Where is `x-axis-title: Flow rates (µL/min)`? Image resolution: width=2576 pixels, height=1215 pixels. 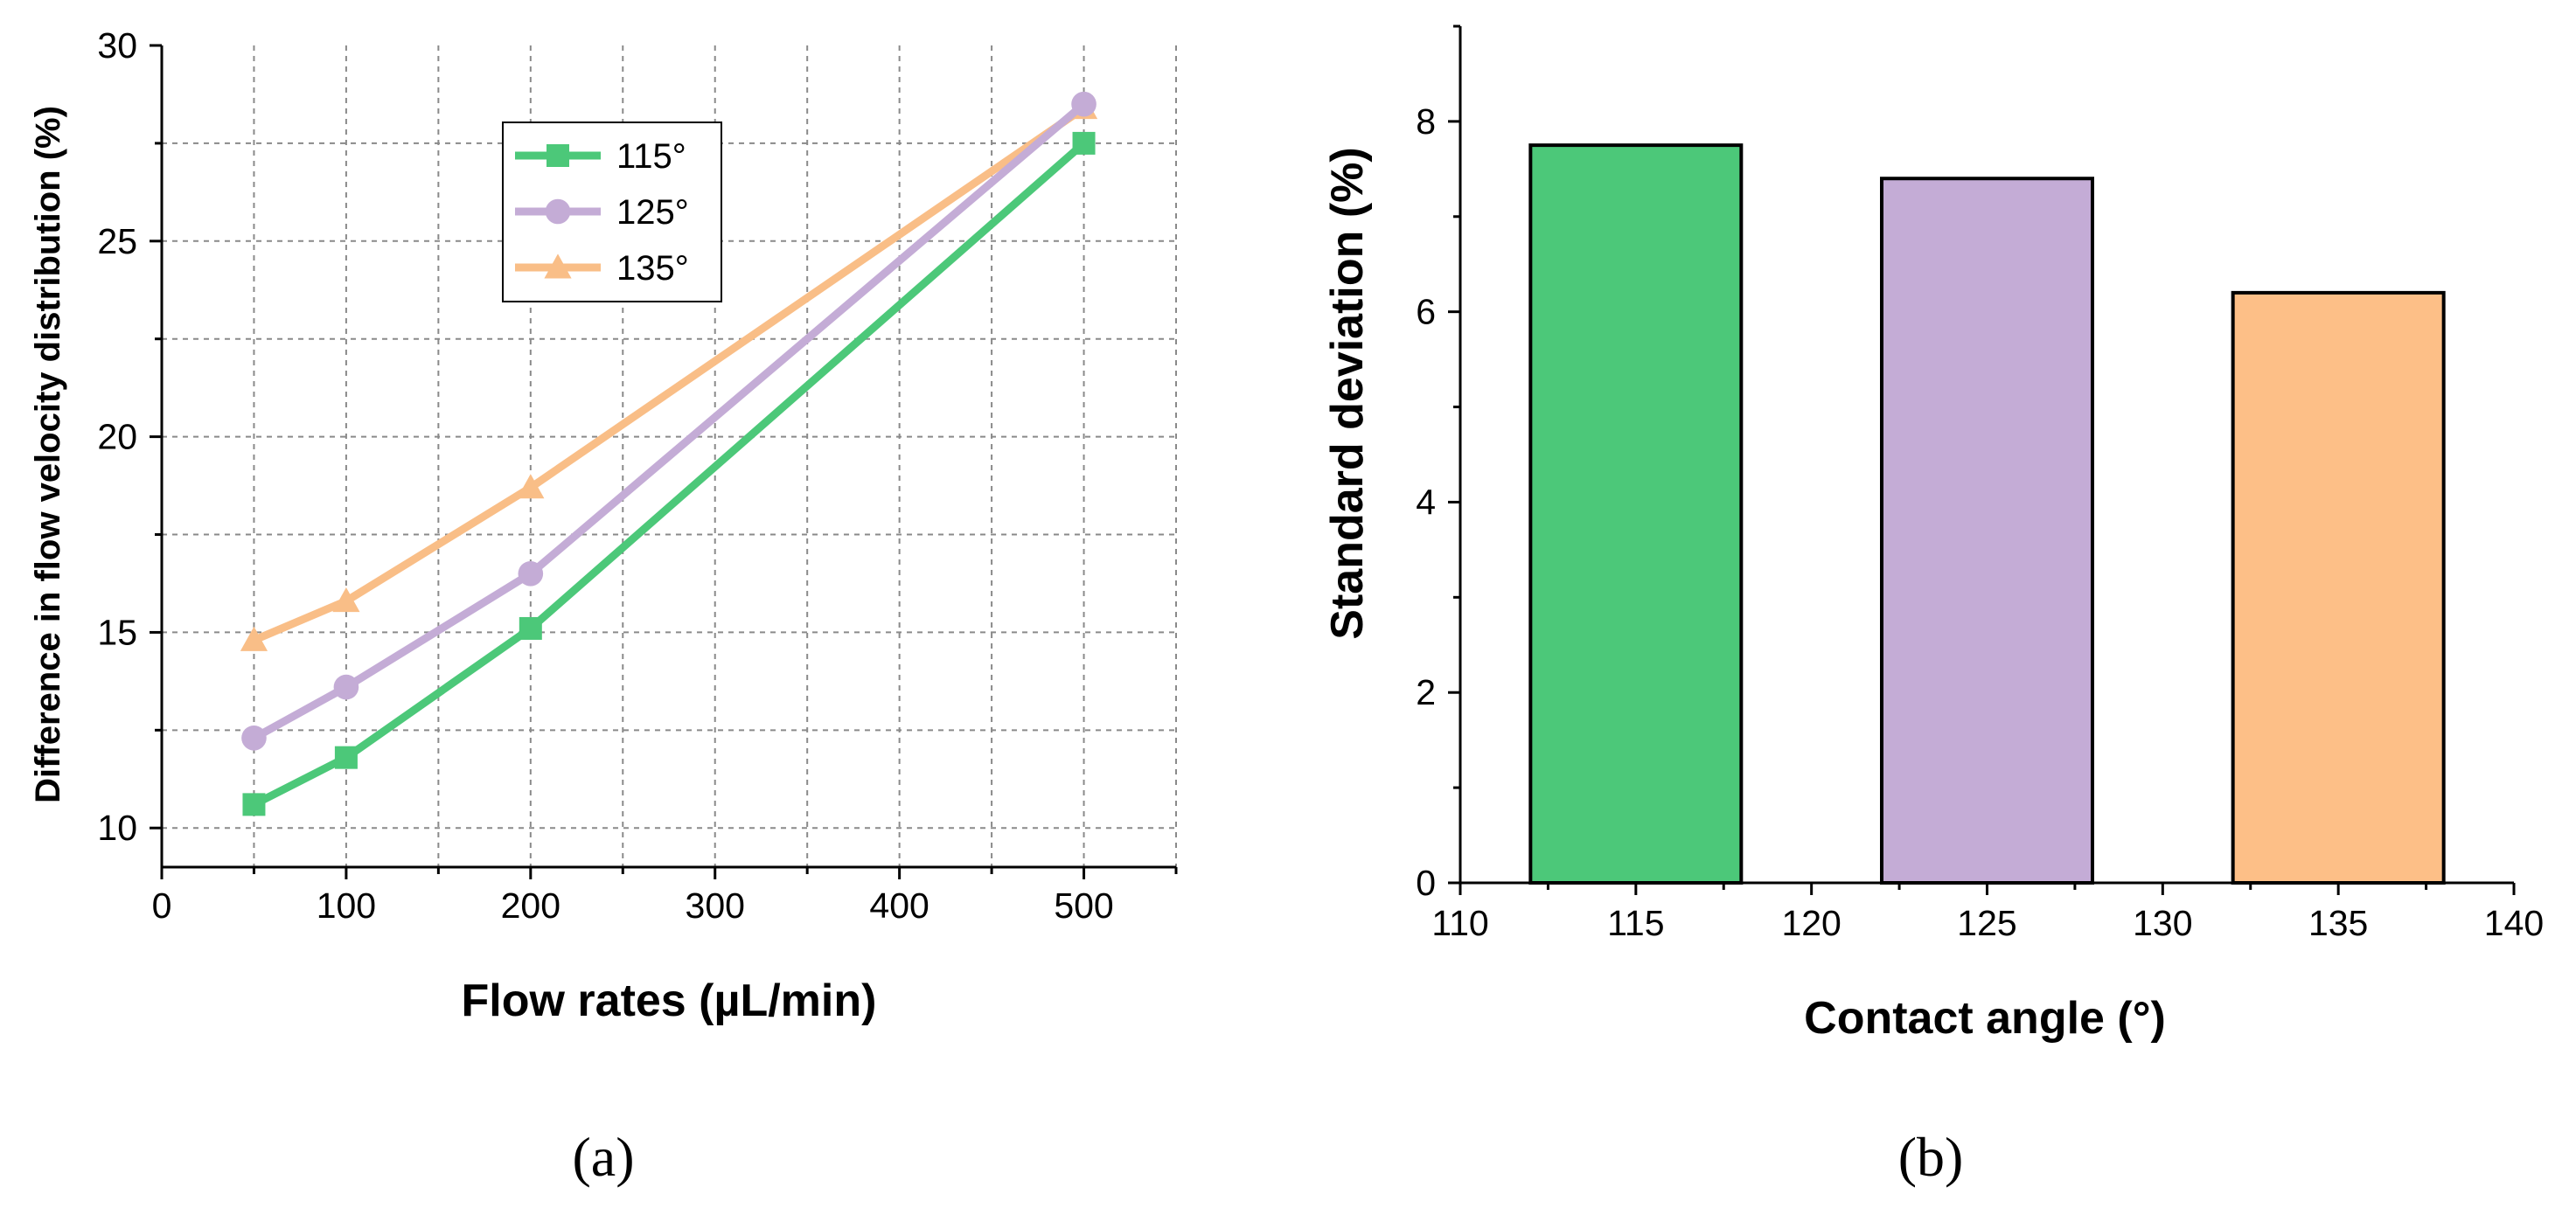 x-axis-title: Flow rates (µL/min) is located at coordinates (669, 1000).